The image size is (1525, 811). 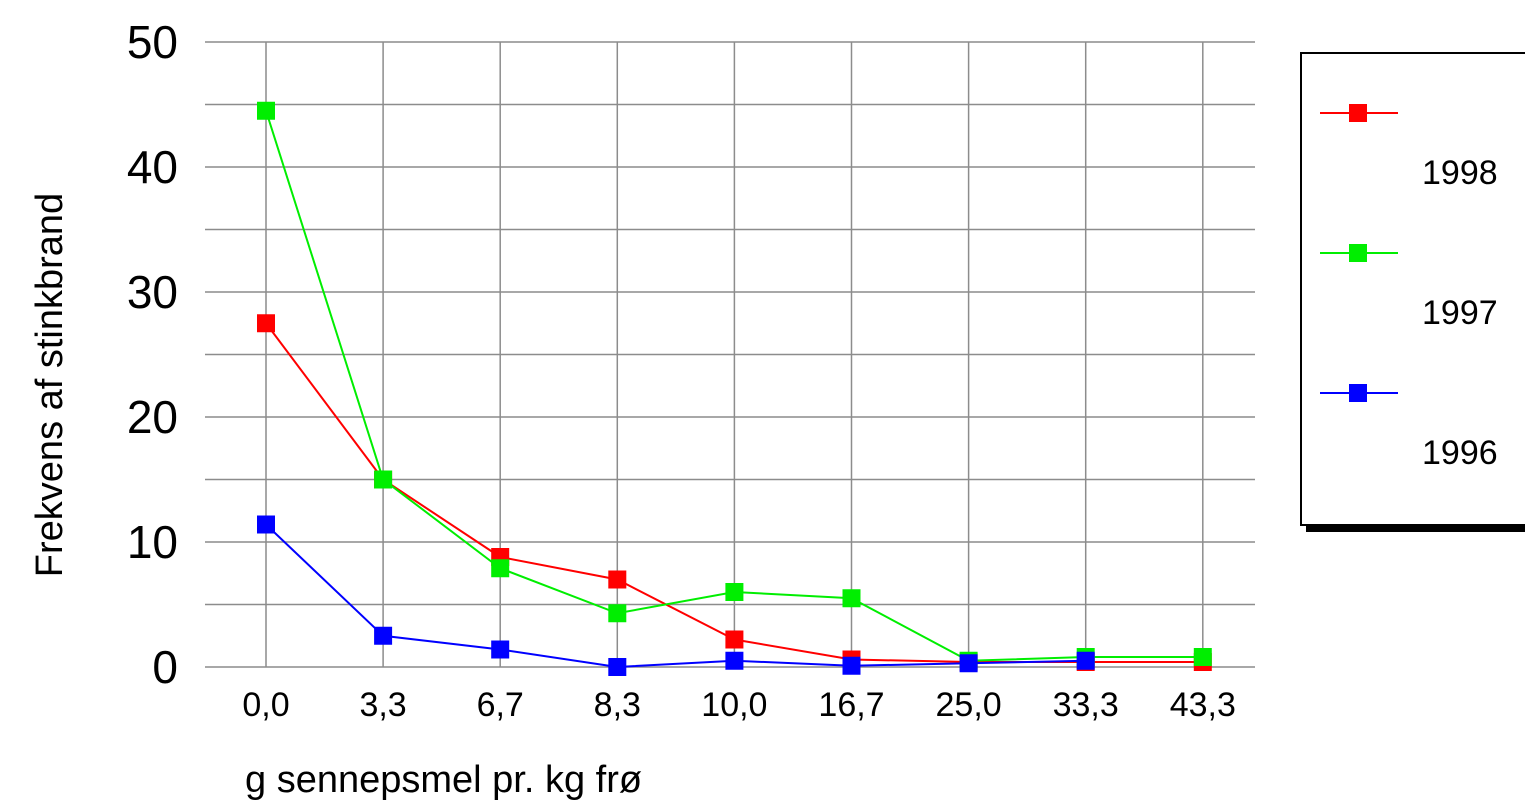 What do you see at coordinates (152, 292) in the screenshot?
I see `y-tick-label: 30` at bounding box center [152, 292].